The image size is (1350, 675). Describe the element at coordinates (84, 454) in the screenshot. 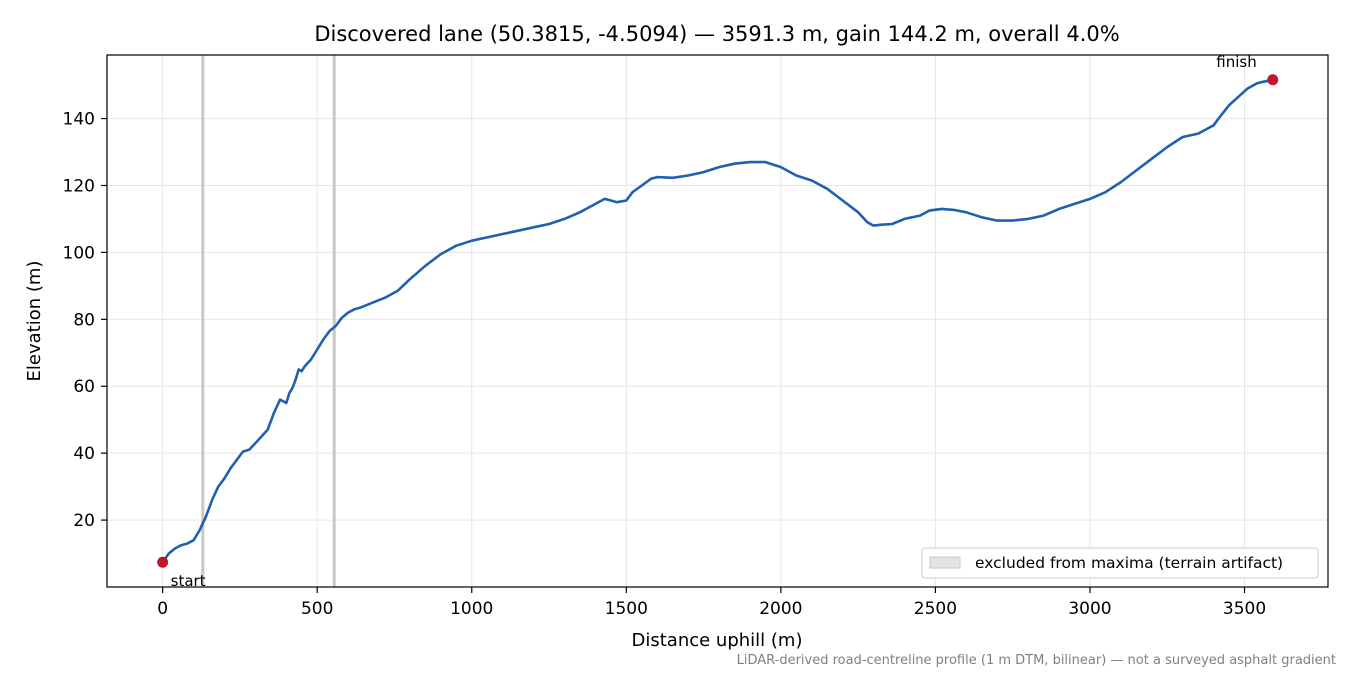

I see `y-tick-label: 40` at that location.